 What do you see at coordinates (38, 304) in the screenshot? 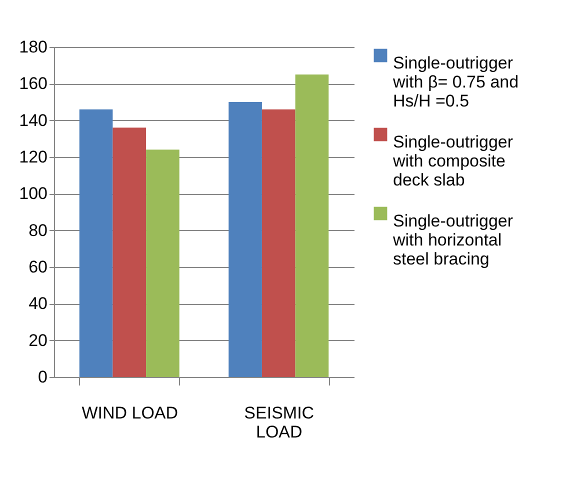
I see `y-tick-label: 40` at bounding box center [38, 304].